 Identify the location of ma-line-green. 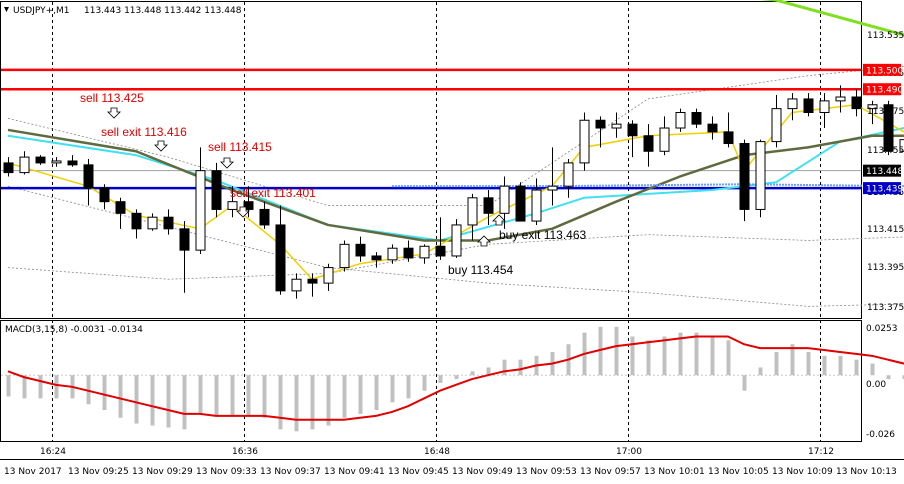
(832, 18).